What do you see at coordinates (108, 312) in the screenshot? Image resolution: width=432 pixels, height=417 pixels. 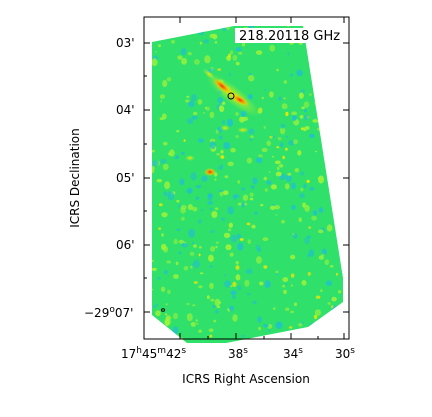 I see `y-tick-label-bottom: −29o07'` at bounding box center [108, 312].